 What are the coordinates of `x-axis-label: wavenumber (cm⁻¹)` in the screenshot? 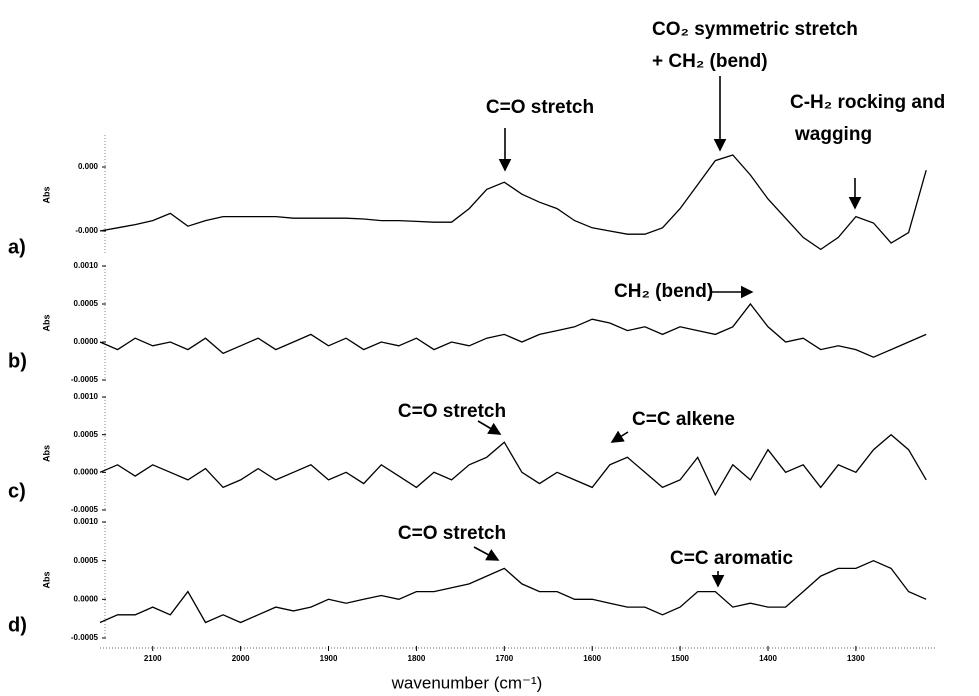 It's located at (467, 682).